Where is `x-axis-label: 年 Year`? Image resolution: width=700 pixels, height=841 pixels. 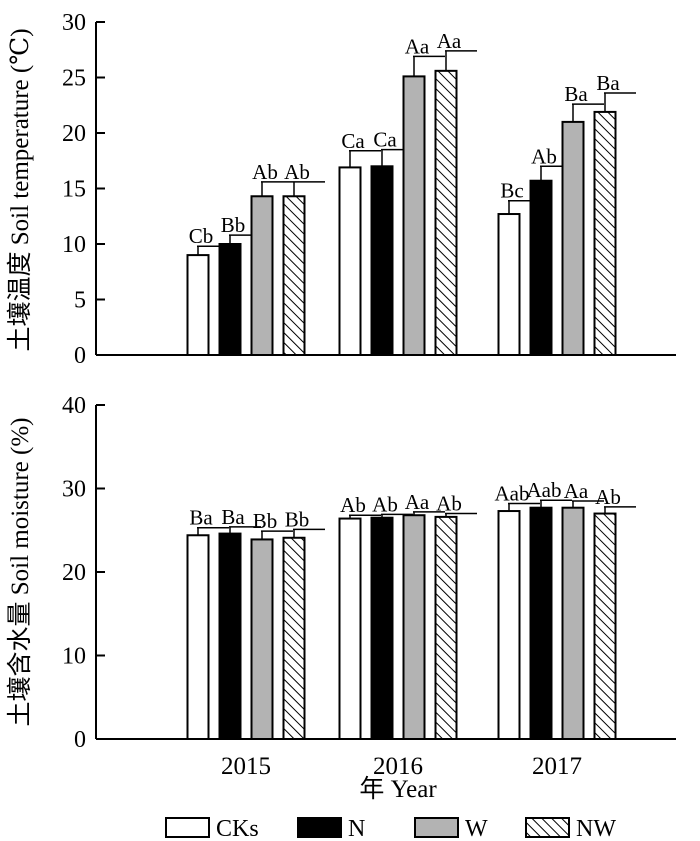
x-axis-label: 年 Year is located at coordinates (398, 789).